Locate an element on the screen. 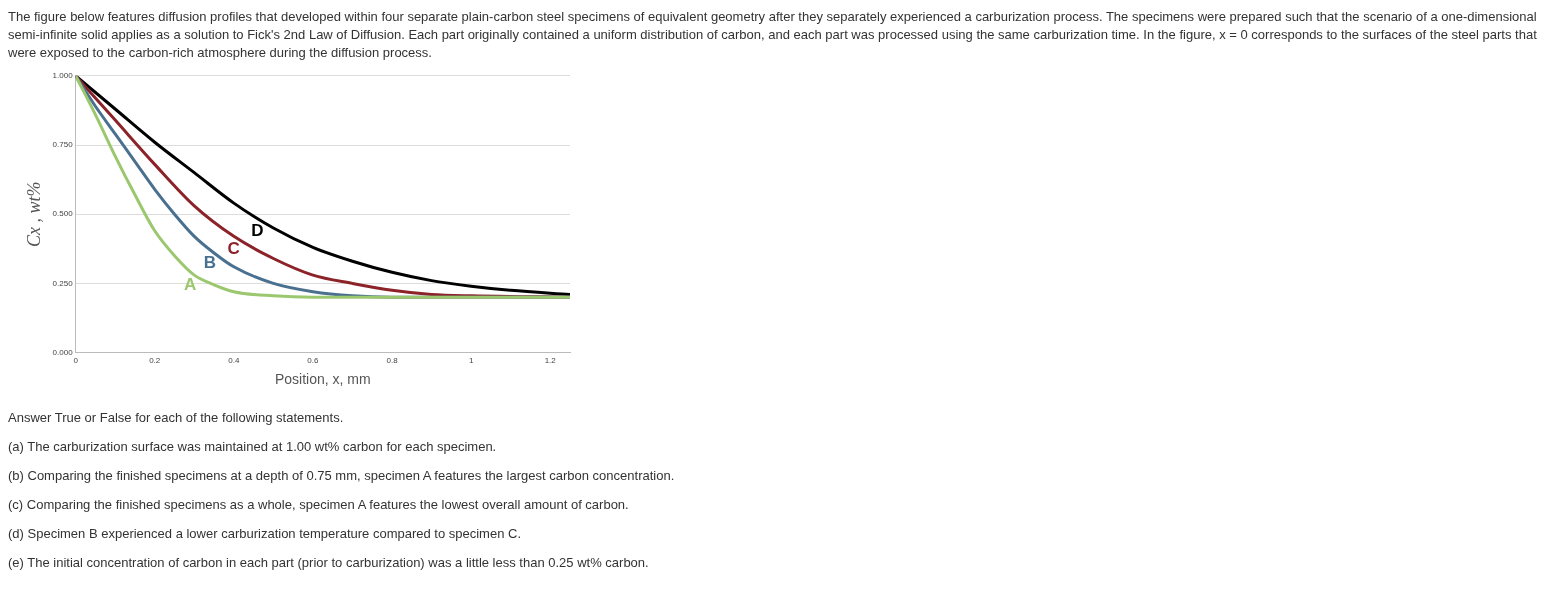  series-label: D is located at coordinates (257, 230).